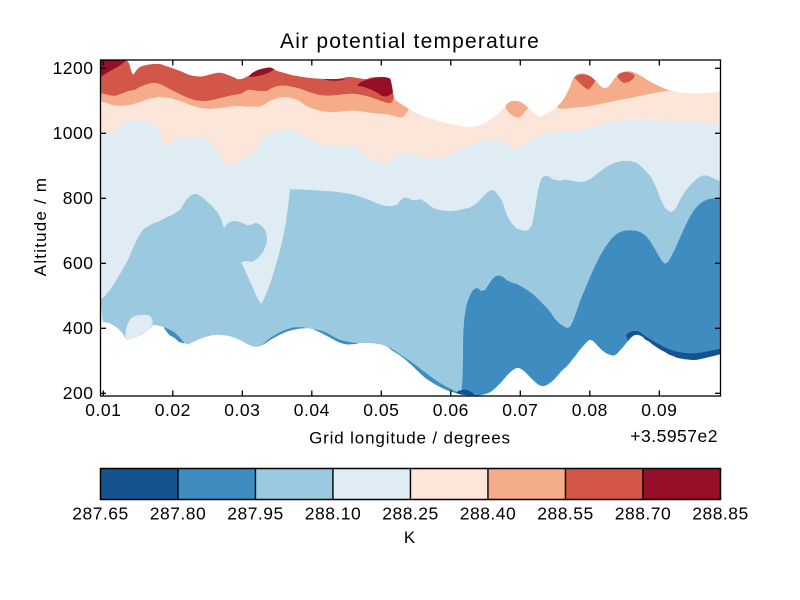  I want to click on svg-text: 200, so click(78, 393).